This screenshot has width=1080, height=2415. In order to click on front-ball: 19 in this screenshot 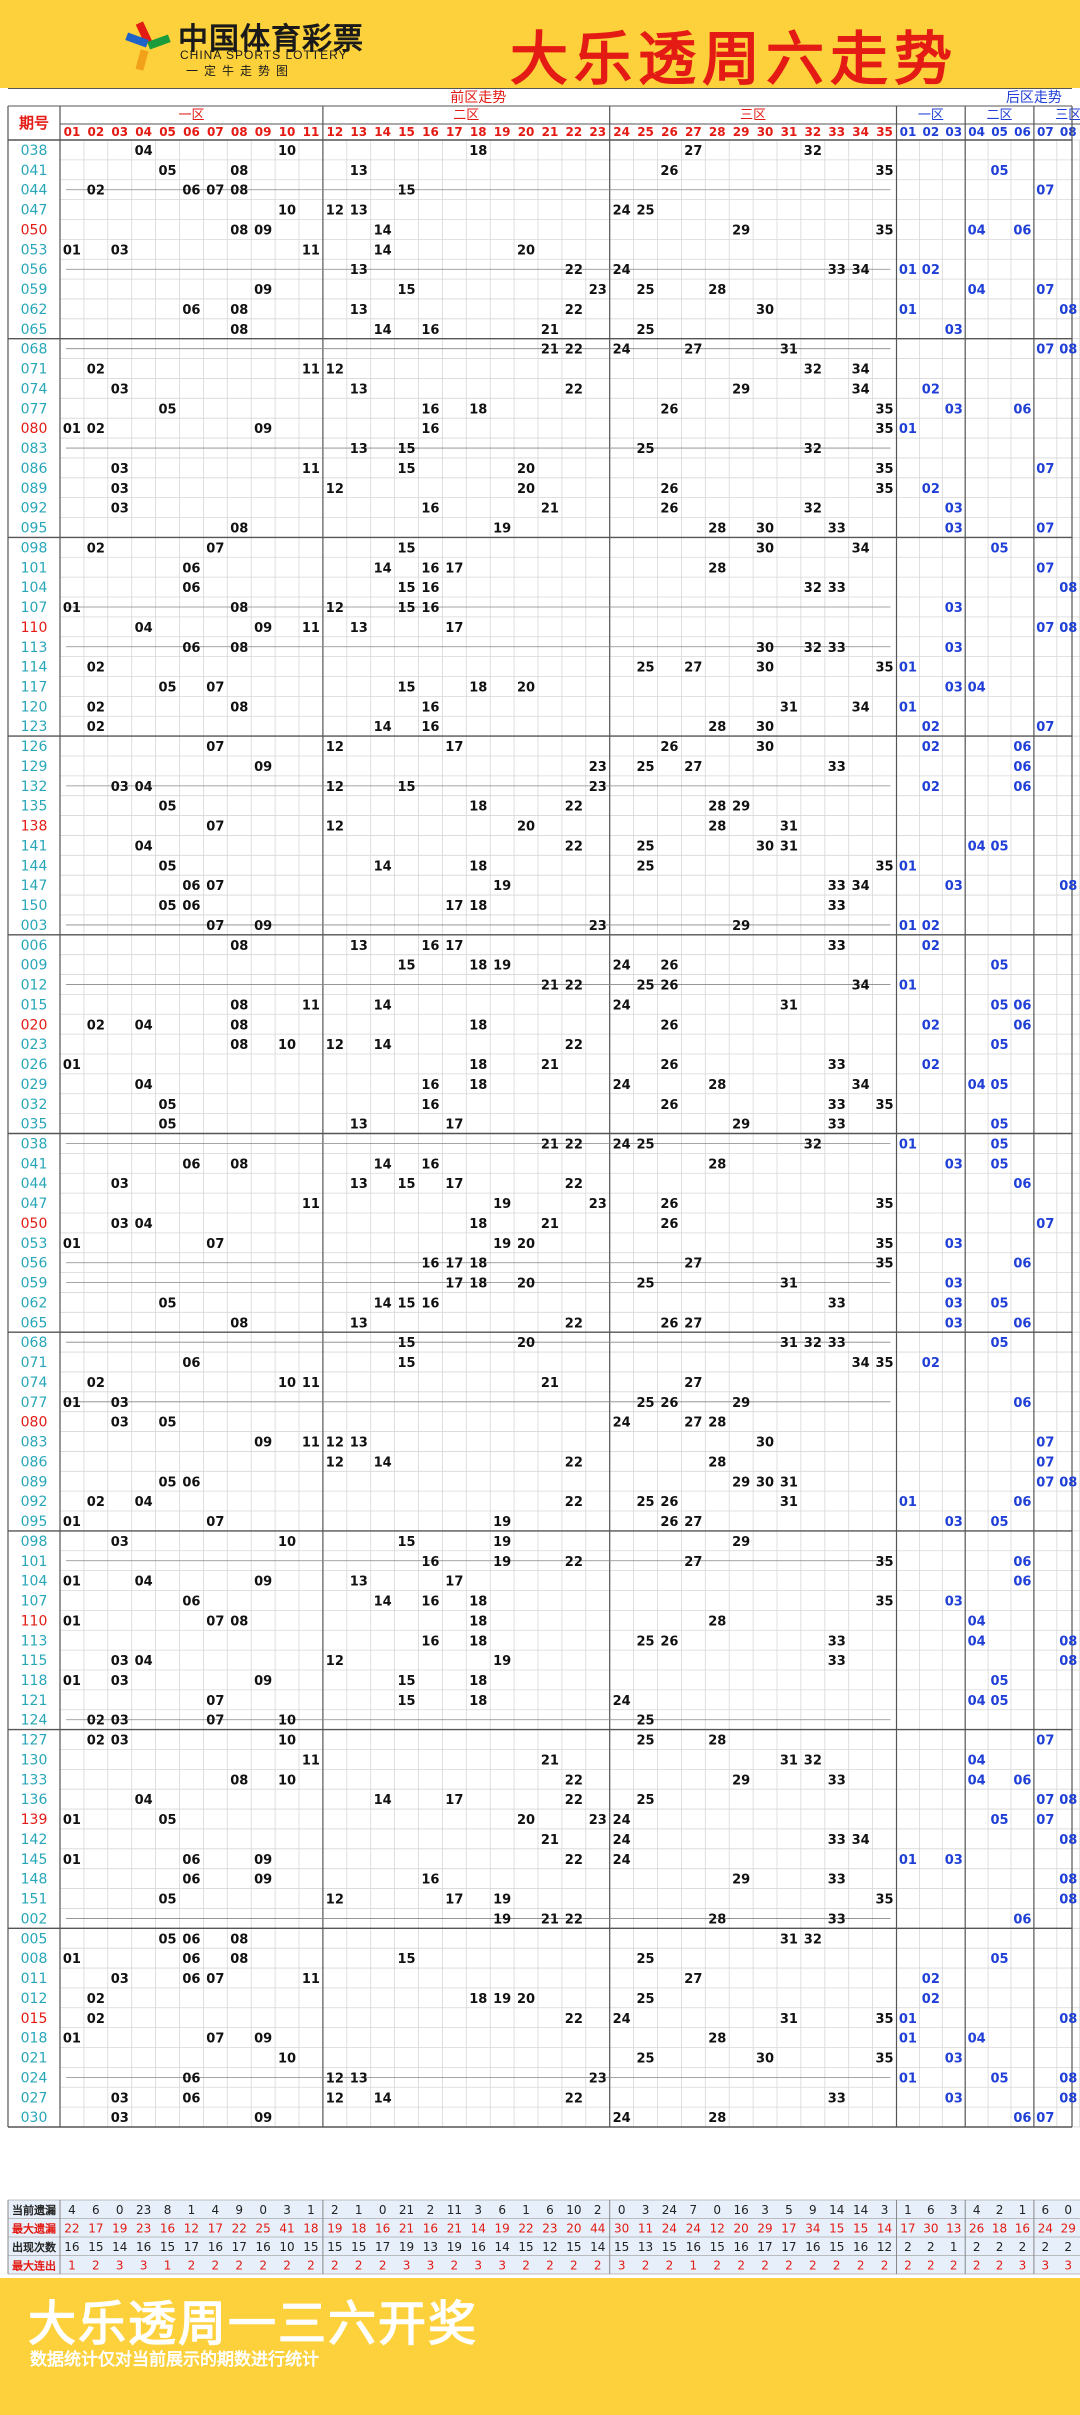, I will do `click(502, 1661)`.